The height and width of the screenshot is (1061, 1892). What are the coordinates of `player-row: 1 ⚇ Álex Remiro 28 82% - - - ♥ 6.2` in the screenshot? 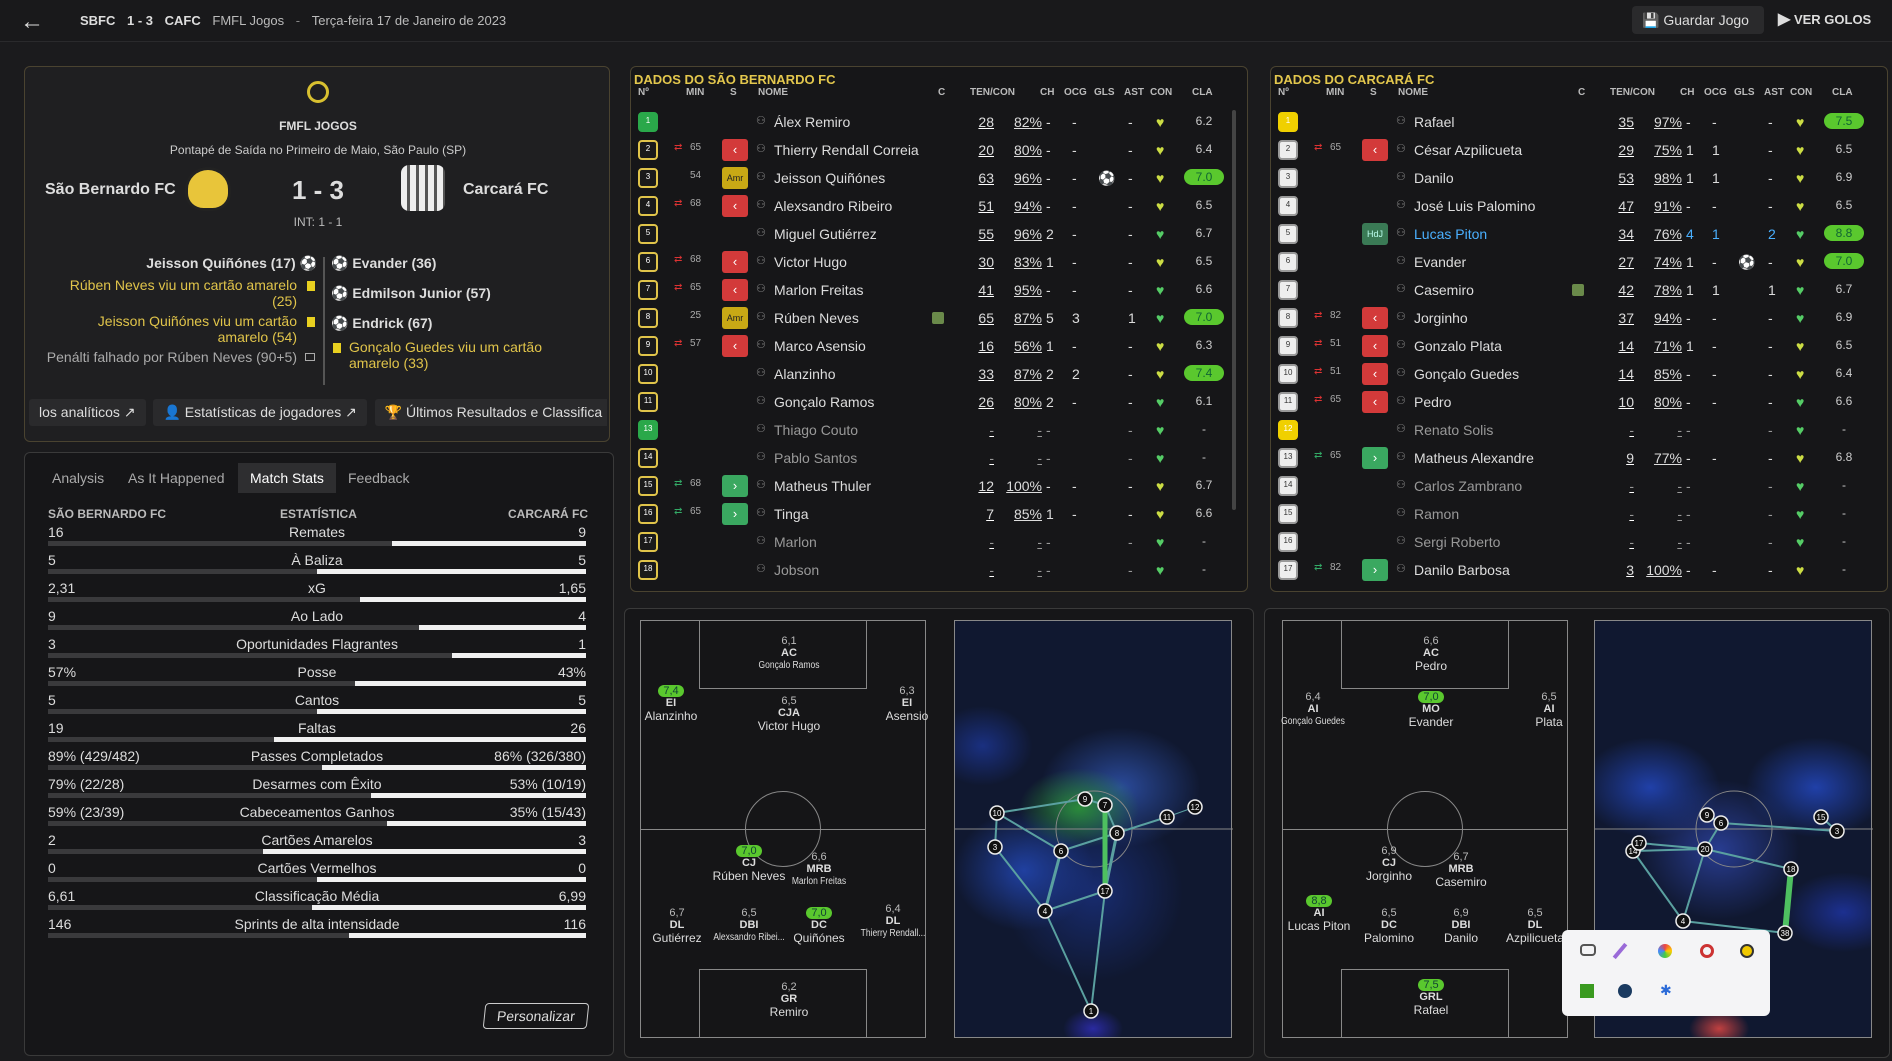 It's located at (934, 122).